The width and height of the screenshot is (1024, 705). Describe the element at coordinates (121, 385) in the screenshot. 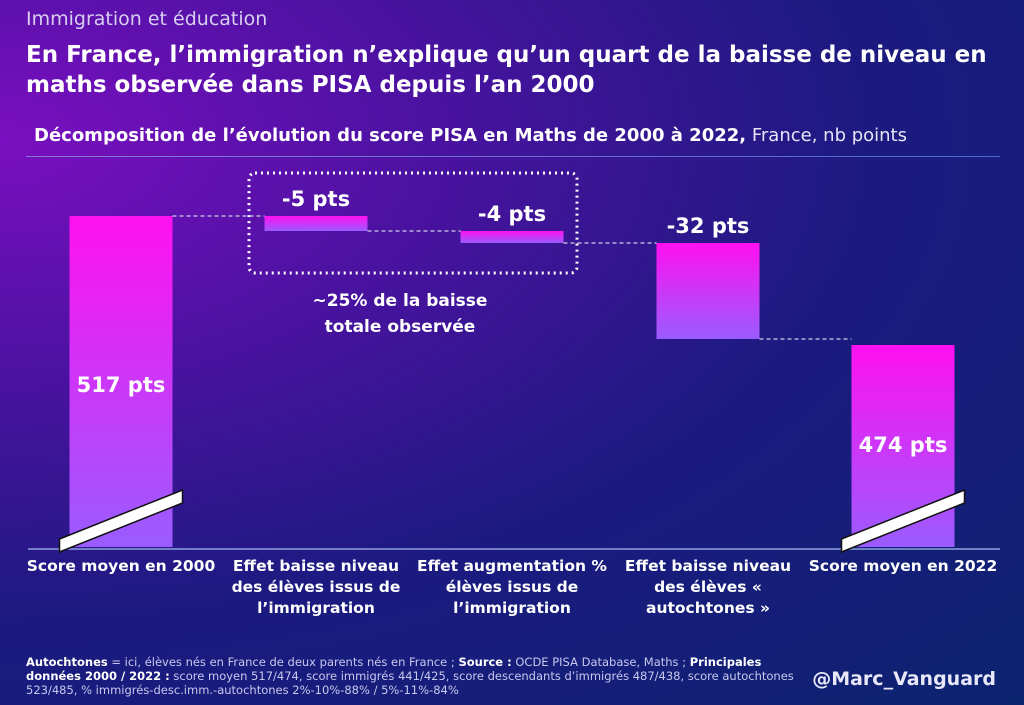

I see `data-label: 517 pts` at that location.